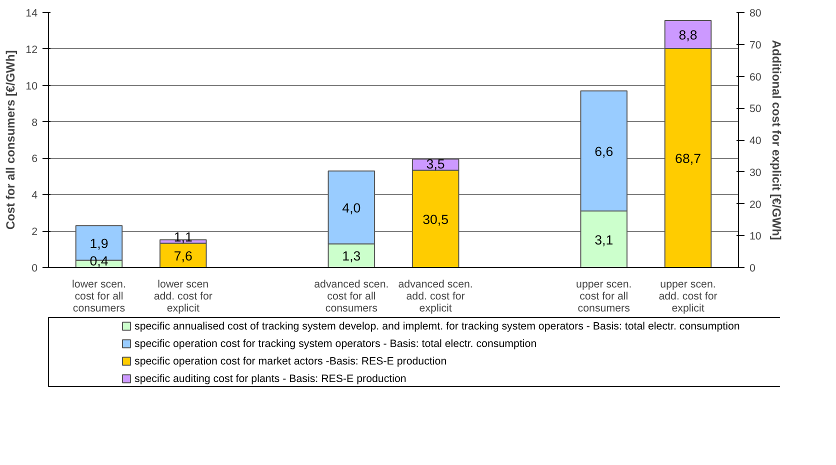 The height and width of the screenshot is (465, 836). I want to click on y-tick-label: 2, so click(35, 232).